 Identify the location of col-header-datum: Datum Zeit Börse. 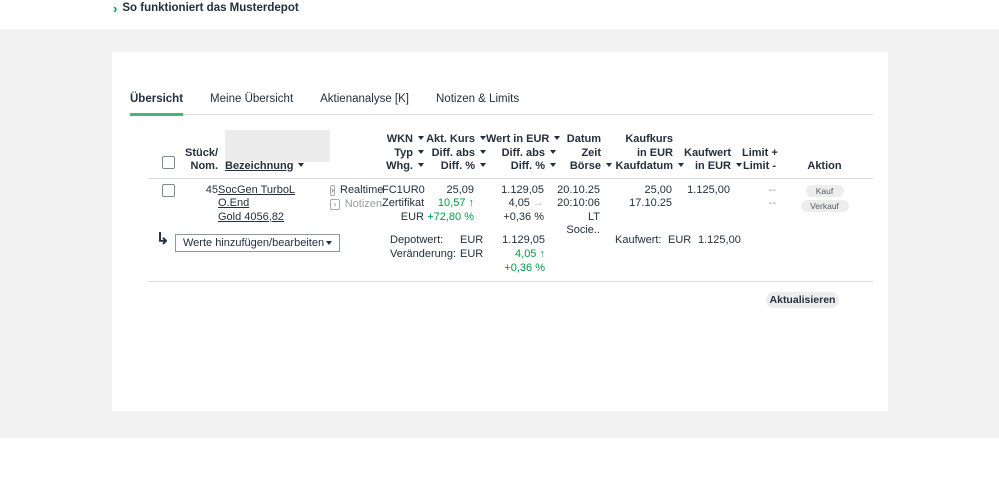
(584, 153).